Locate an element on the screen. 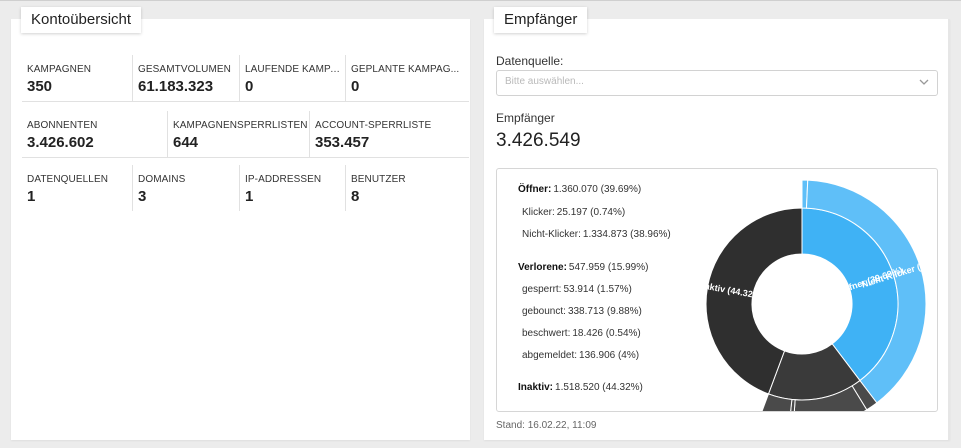  chevron-down-icon is located at coordinates (924, 82).